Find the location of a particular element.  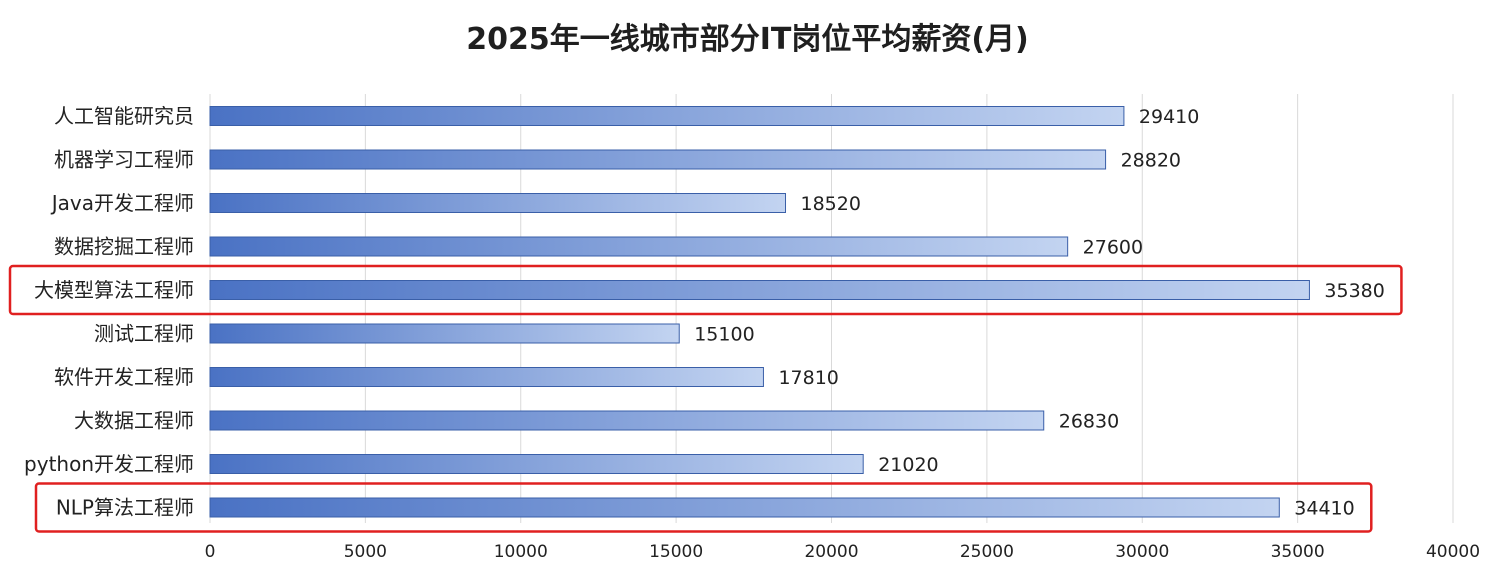

x-tick-label: 0 is located at coordinates (210, 552).